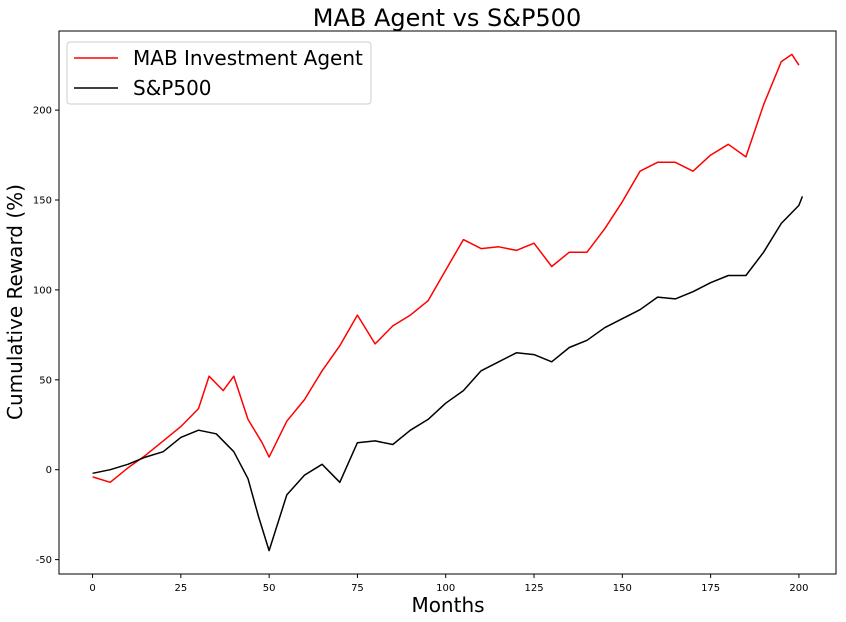 The width and height of the screenshot is (846, 622). Describe the element at coordinates (92, 588) in the screenshot. I see `x-tick-label: 0` at that location.